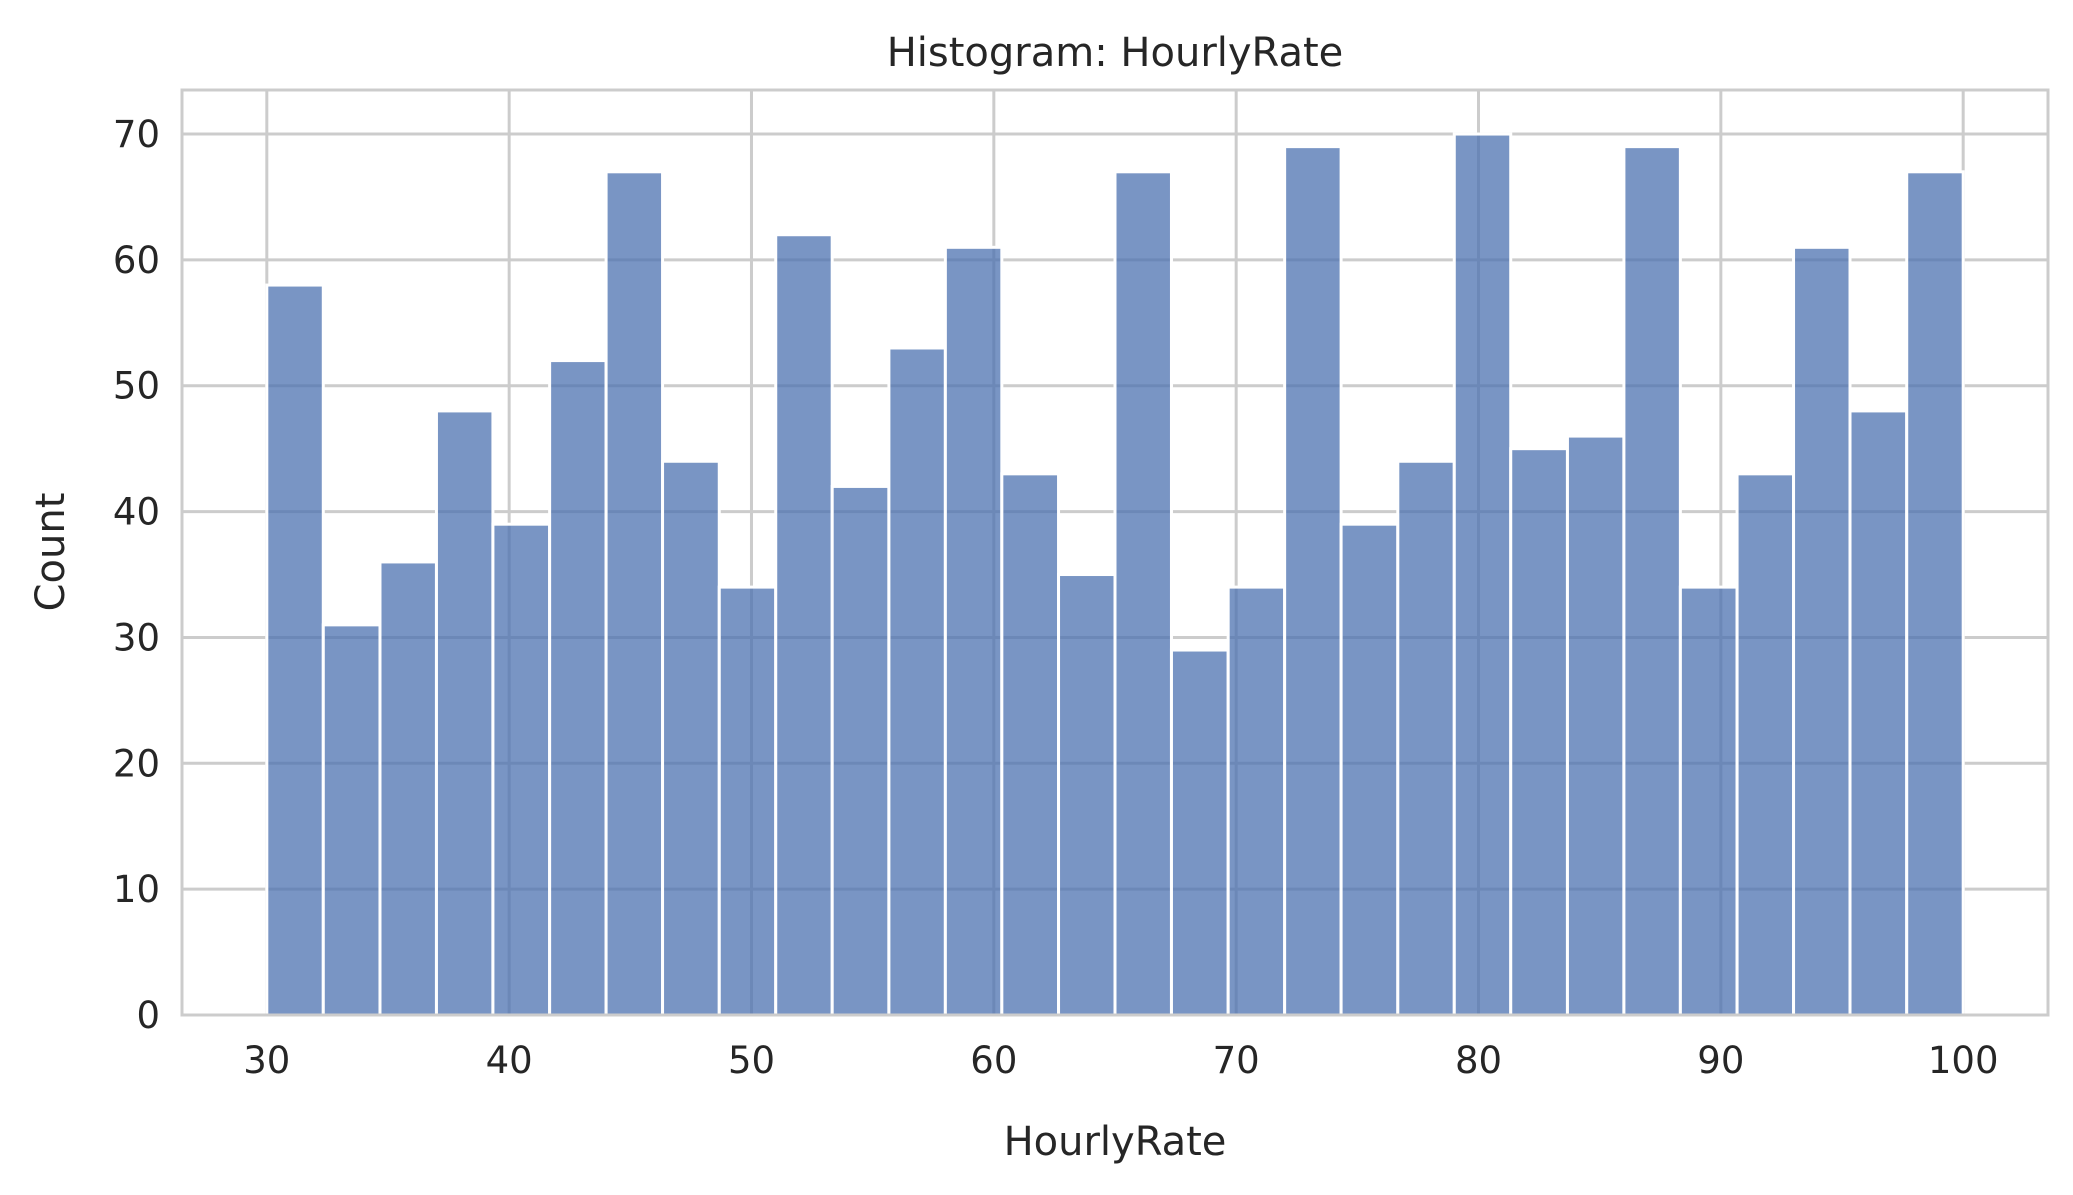 The image size is (2073, 1195). What do you see at coordinates (136, 763) in the screenshot?
I see `y-tick-label: 20` at bounding box center [136, 763].